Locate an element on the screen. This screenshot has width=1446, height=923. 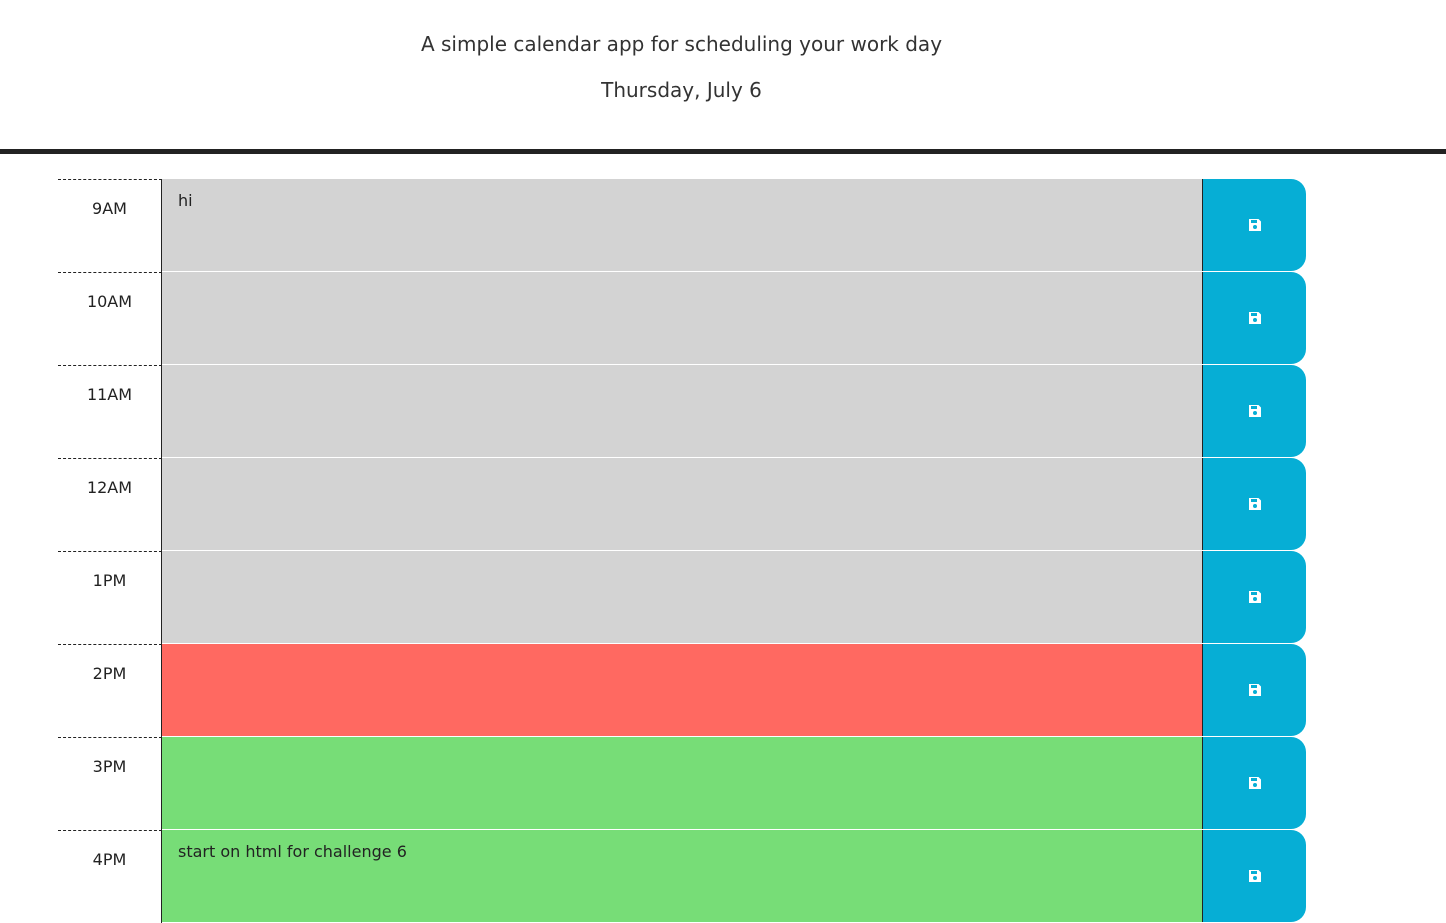
hour-label: 3PM is located at coordinates (110, 783).